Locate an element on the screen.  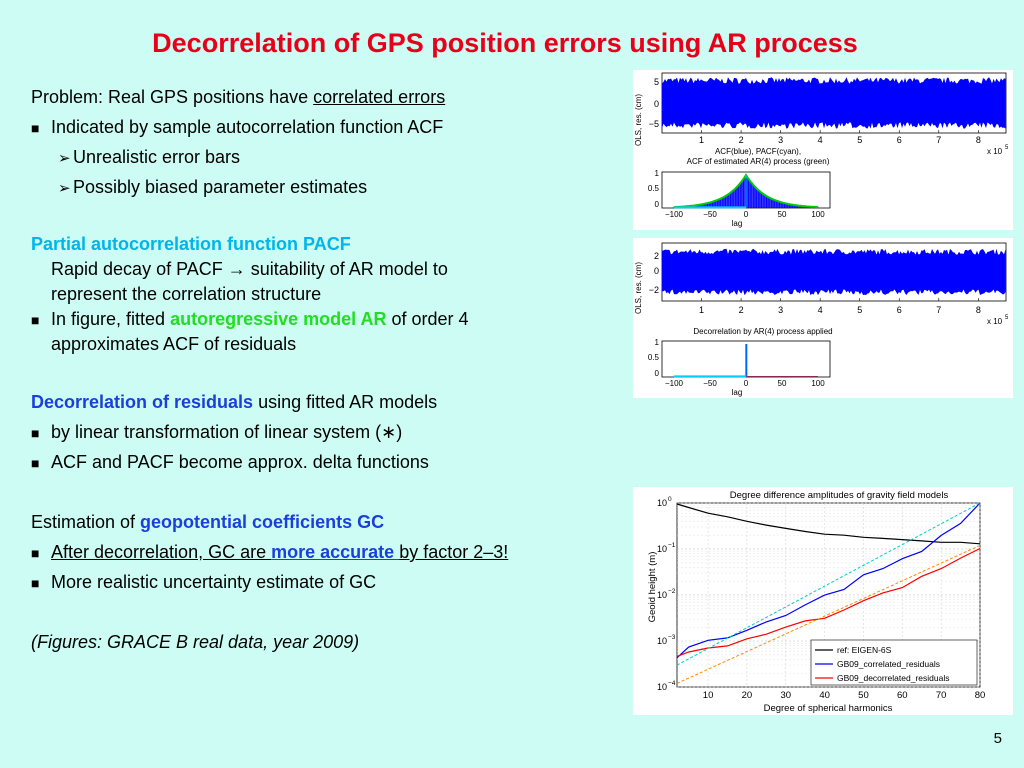
x-ticks-acf-2: −100 −50 0 50 100 is located at coordinates (745, 383).